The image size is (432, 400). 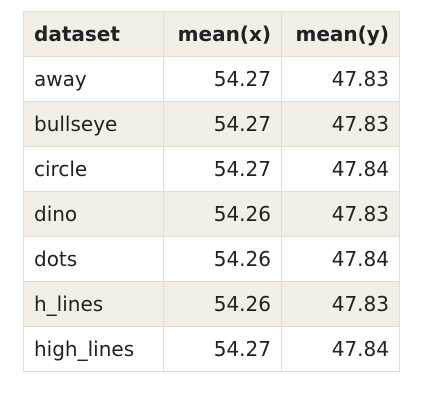 I want to click on header-row: dataset mean(x) mean(y), so click(x=211, y=34).